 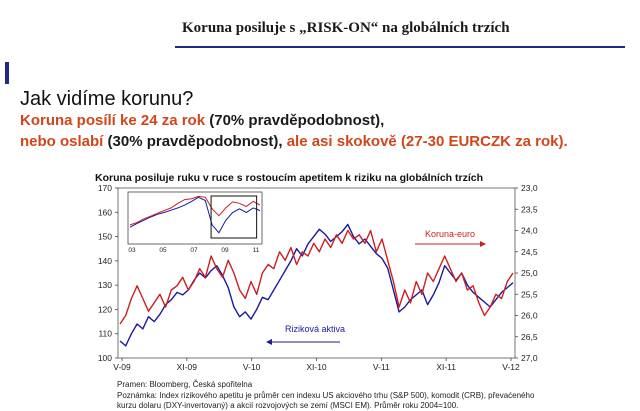 What do you see at coordinates (529, 252) in the screenshot?
I see `right-tick-label: 24,5` at bounding box center [529, 252].